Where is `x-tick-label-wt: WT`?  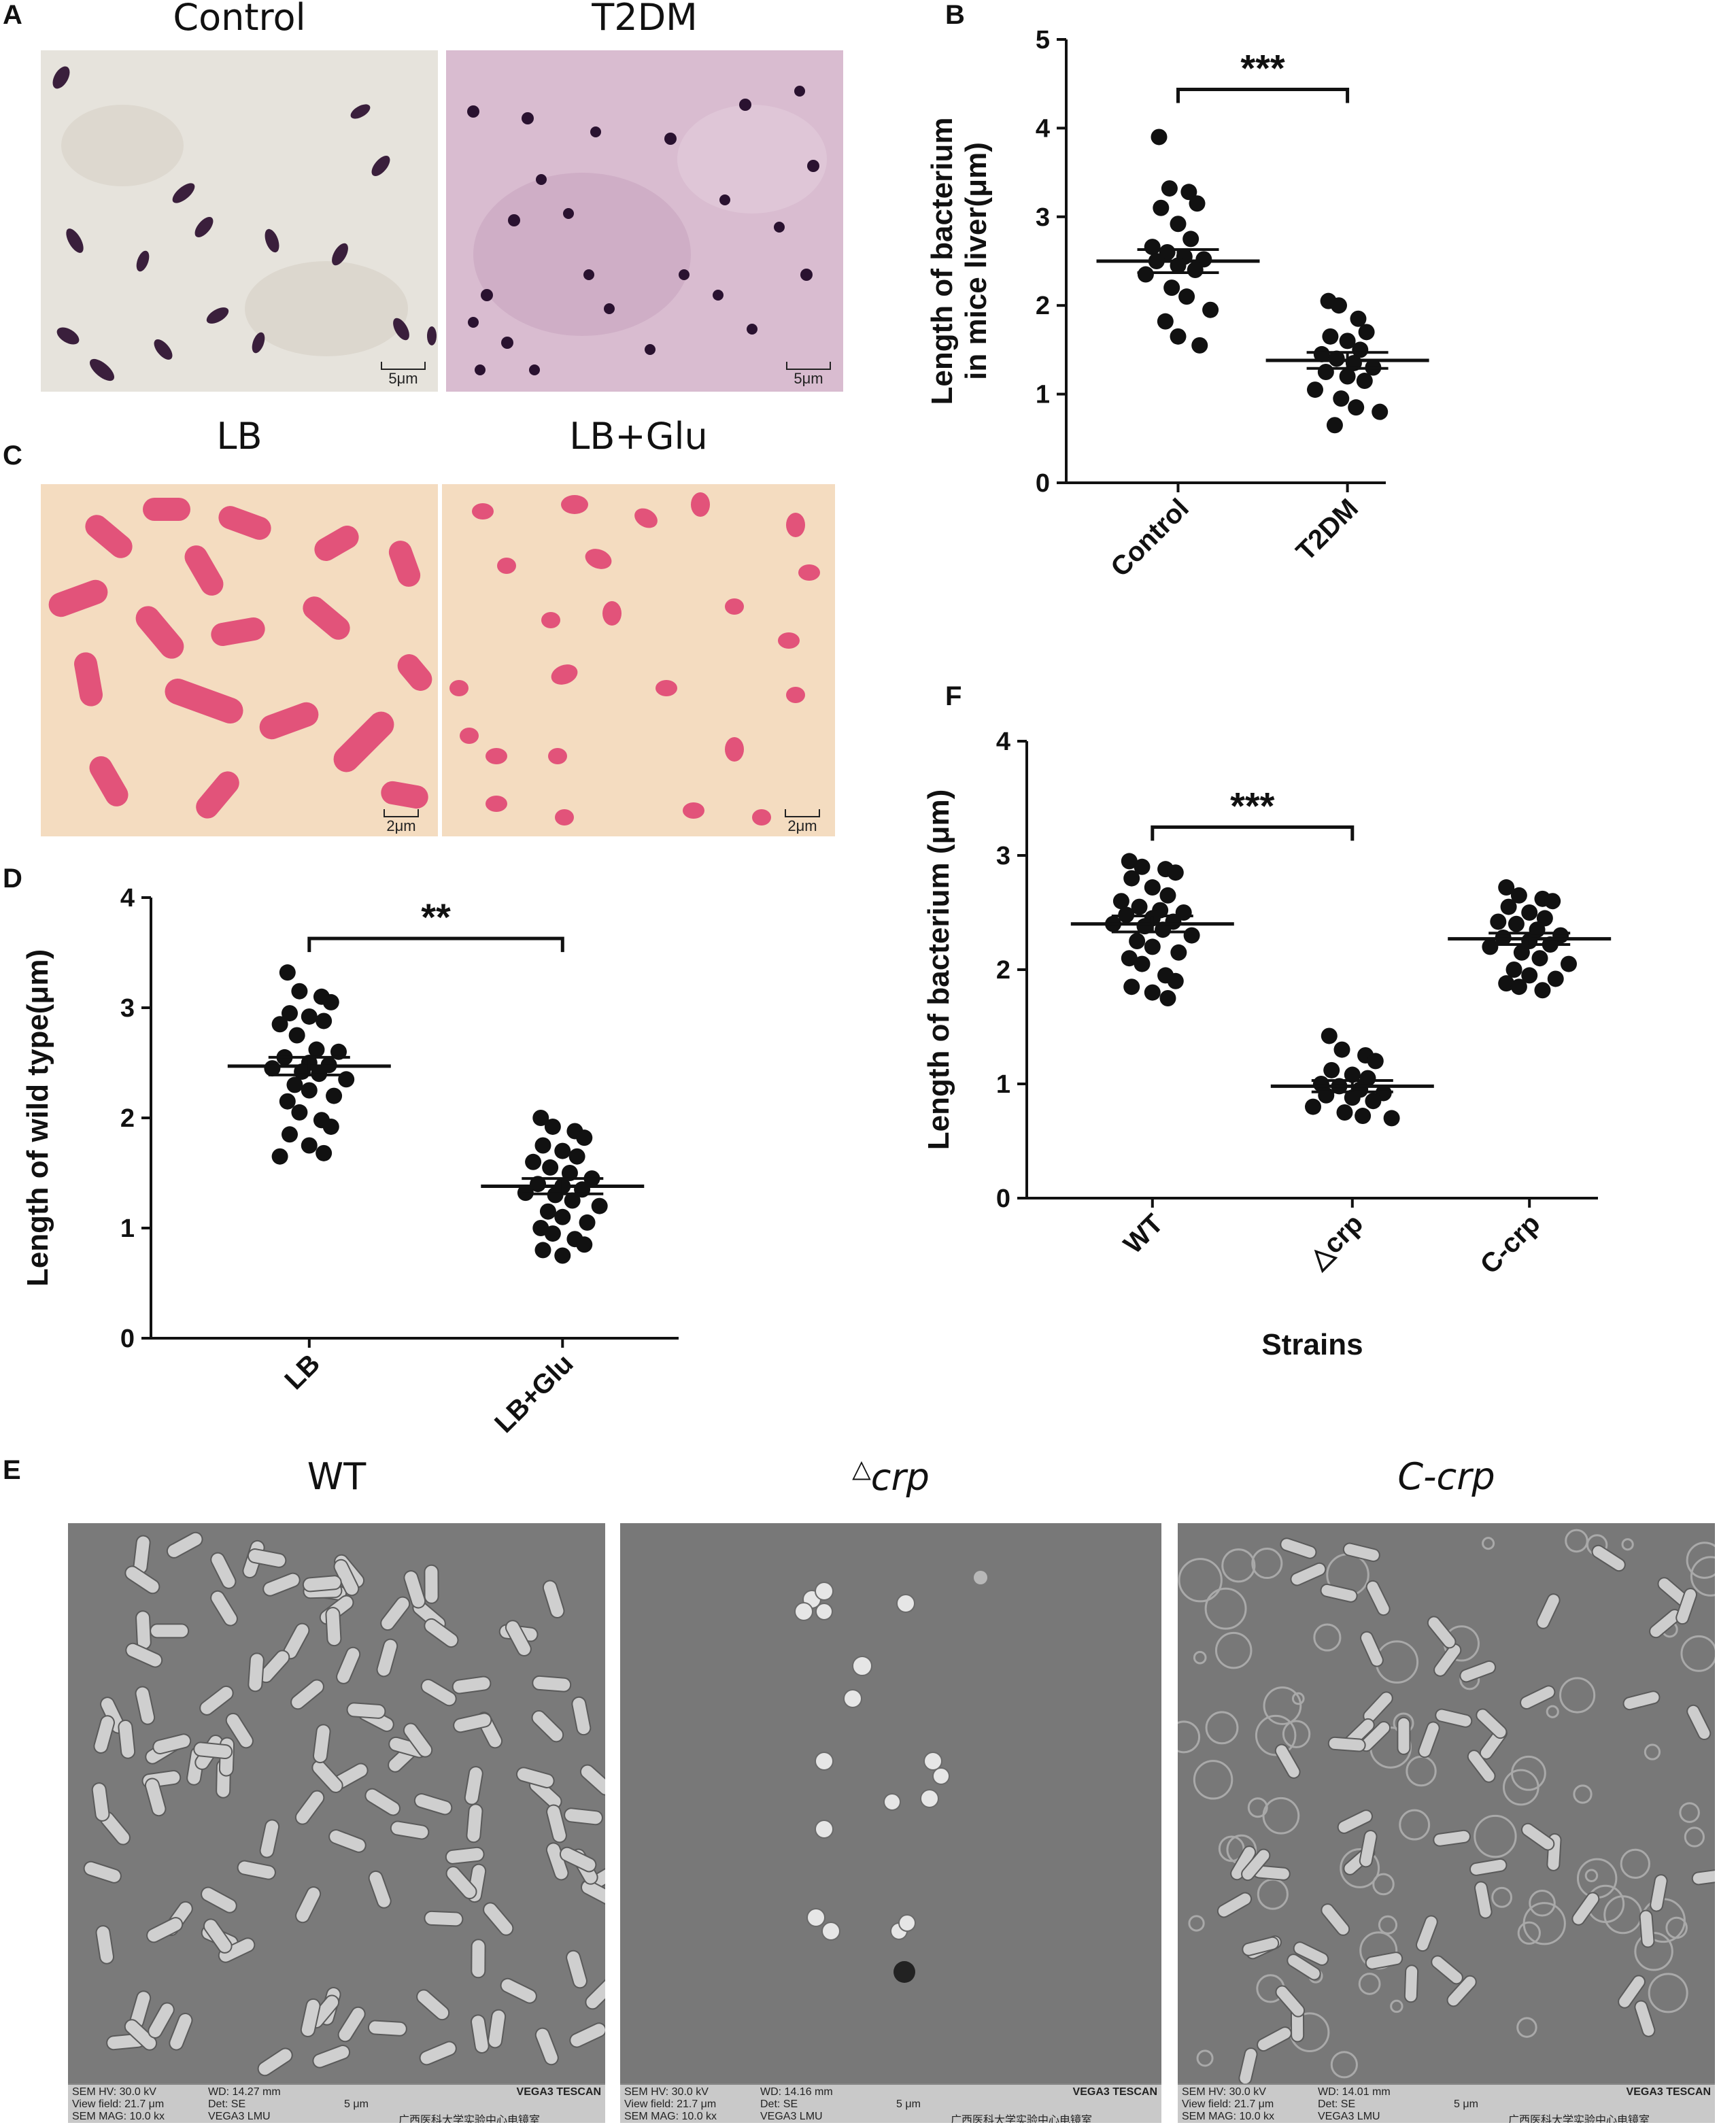 x-tick-label-wt: WT is located at coordinates (1143, 1233).